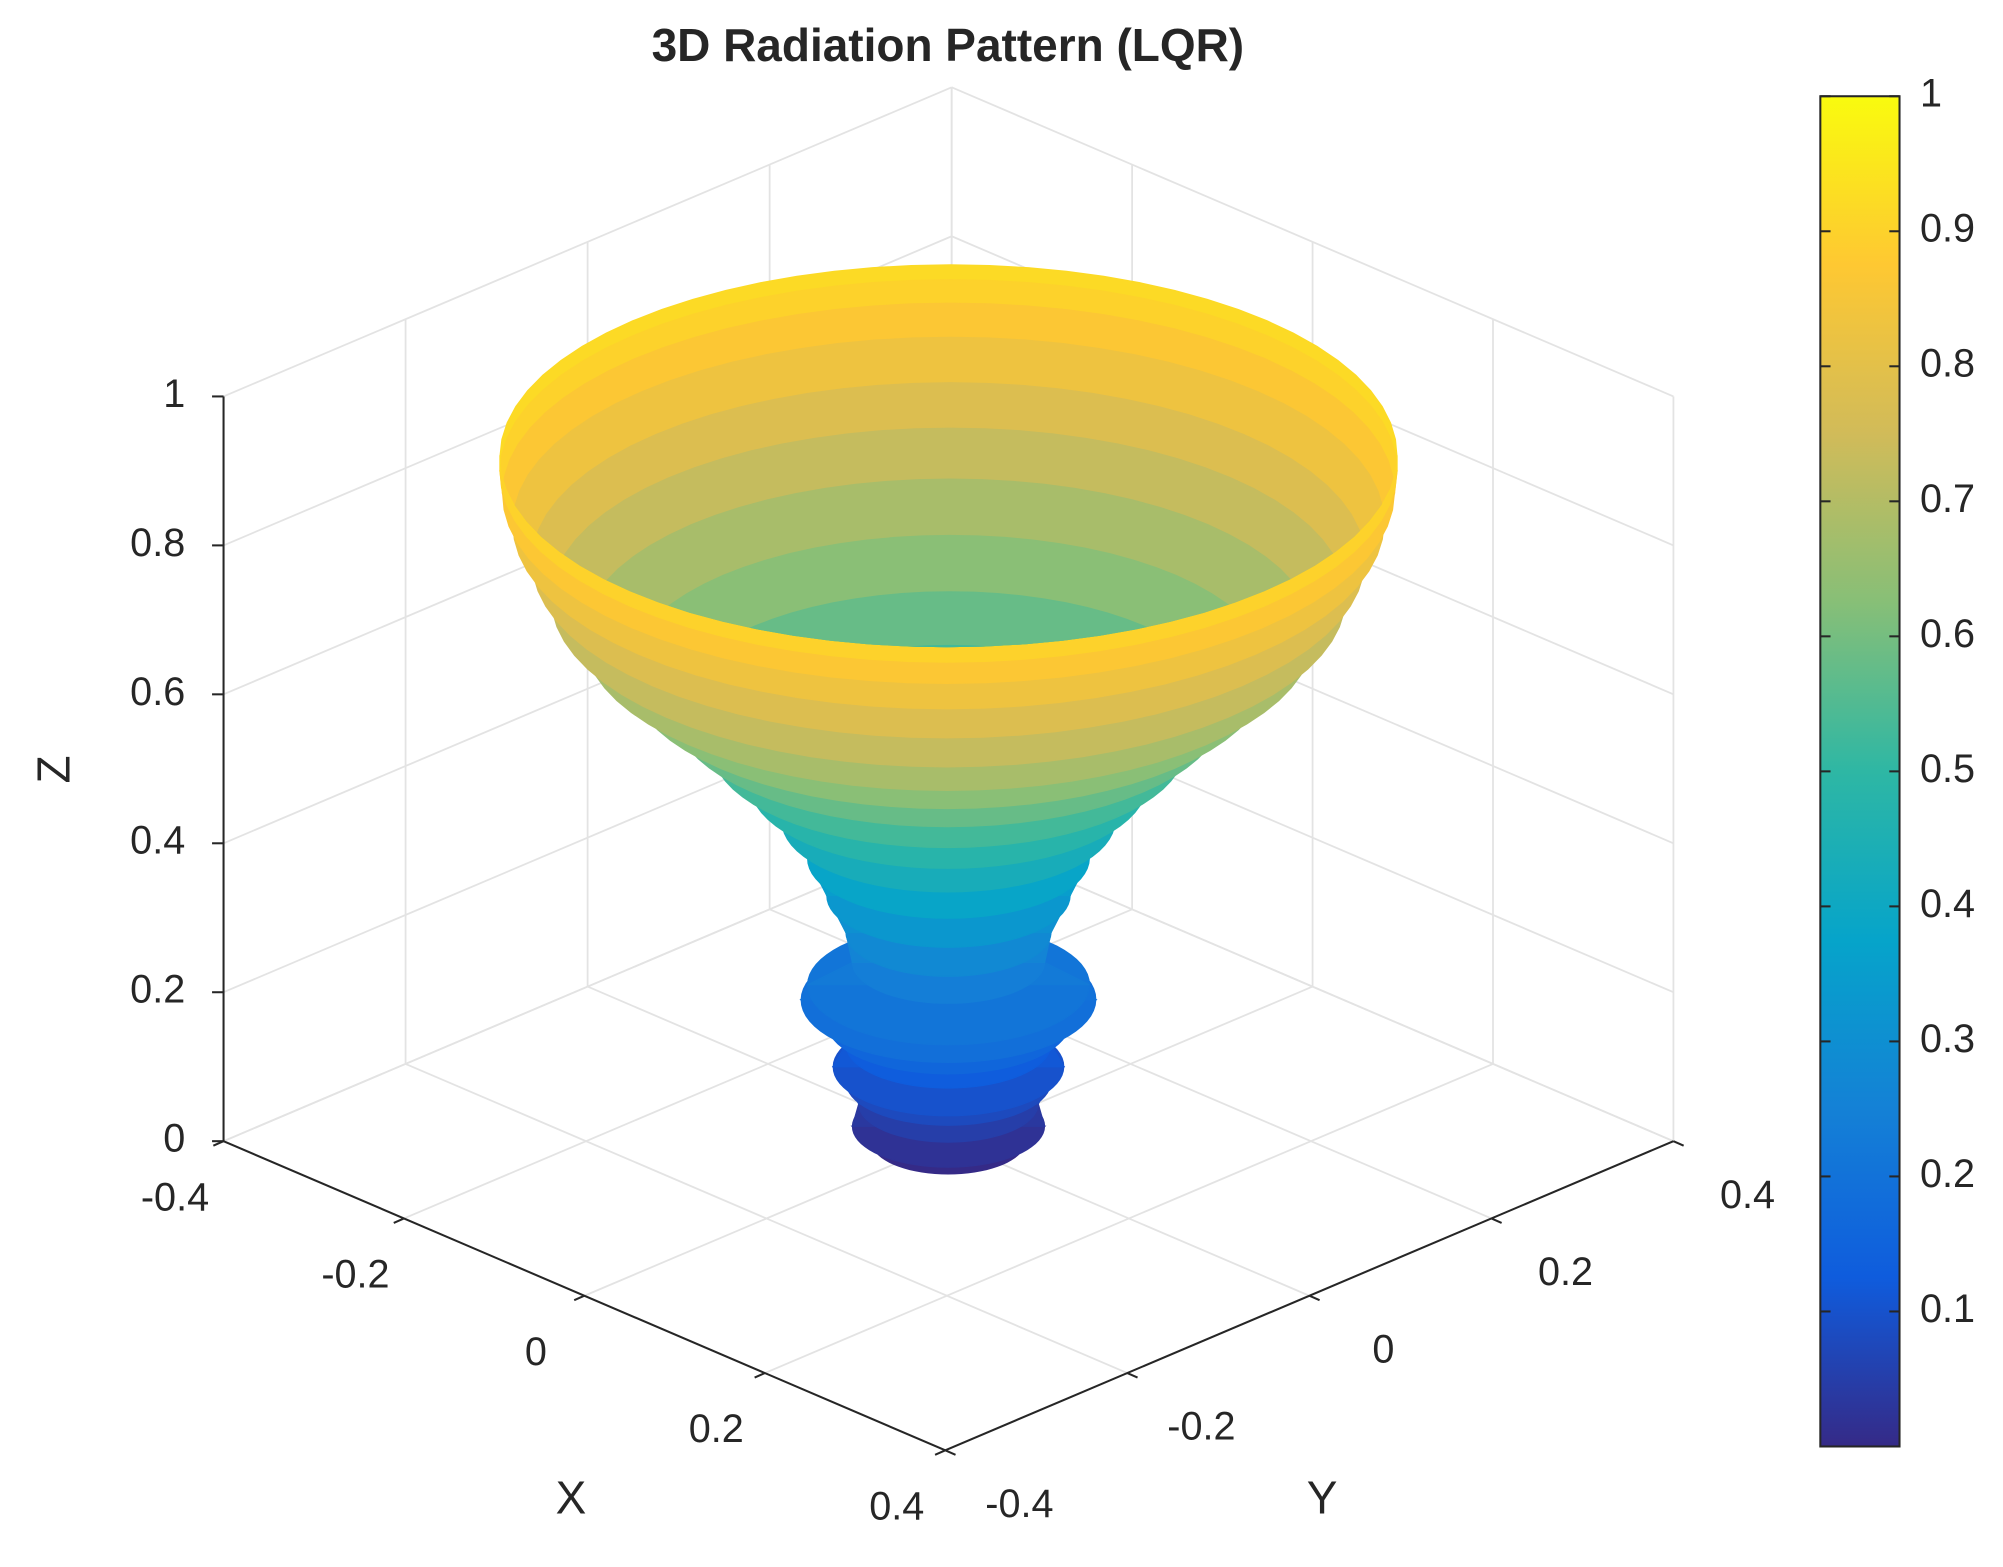  What do you see at coordinates (54, 769) in the screenshot?
I see `z-axis-label: Z` at bounding box center [54, 769].